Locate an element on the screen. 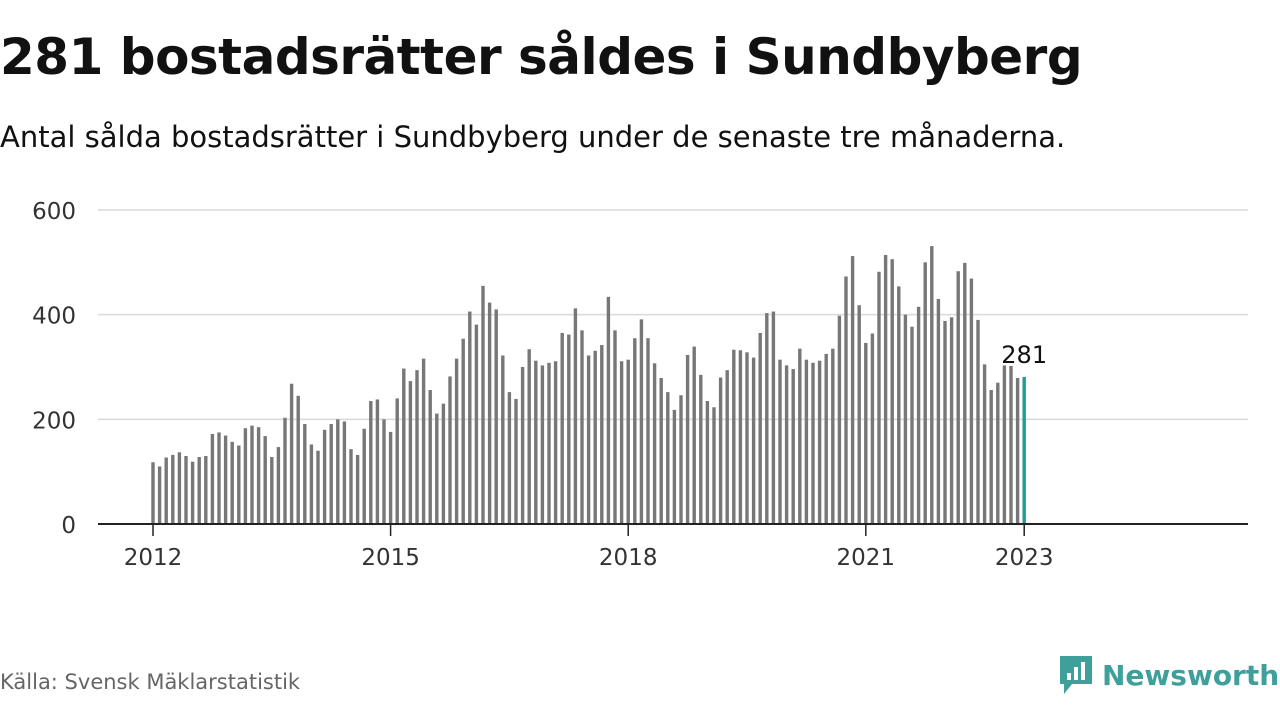 This screenshot has height=720, width=1280. source-note: Källa: Svensk Mäklarstatistik is located at coordinates (150, 682).